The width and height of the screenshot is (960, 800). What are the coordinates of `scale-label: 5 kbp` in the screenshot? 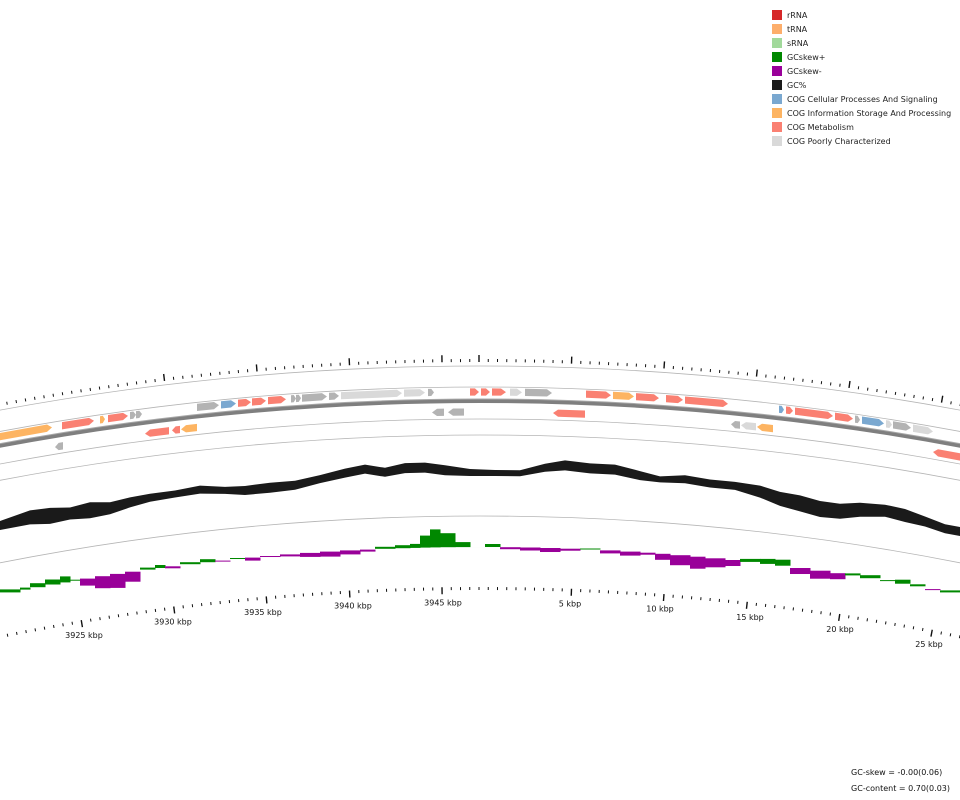 It's located at (570, 604).